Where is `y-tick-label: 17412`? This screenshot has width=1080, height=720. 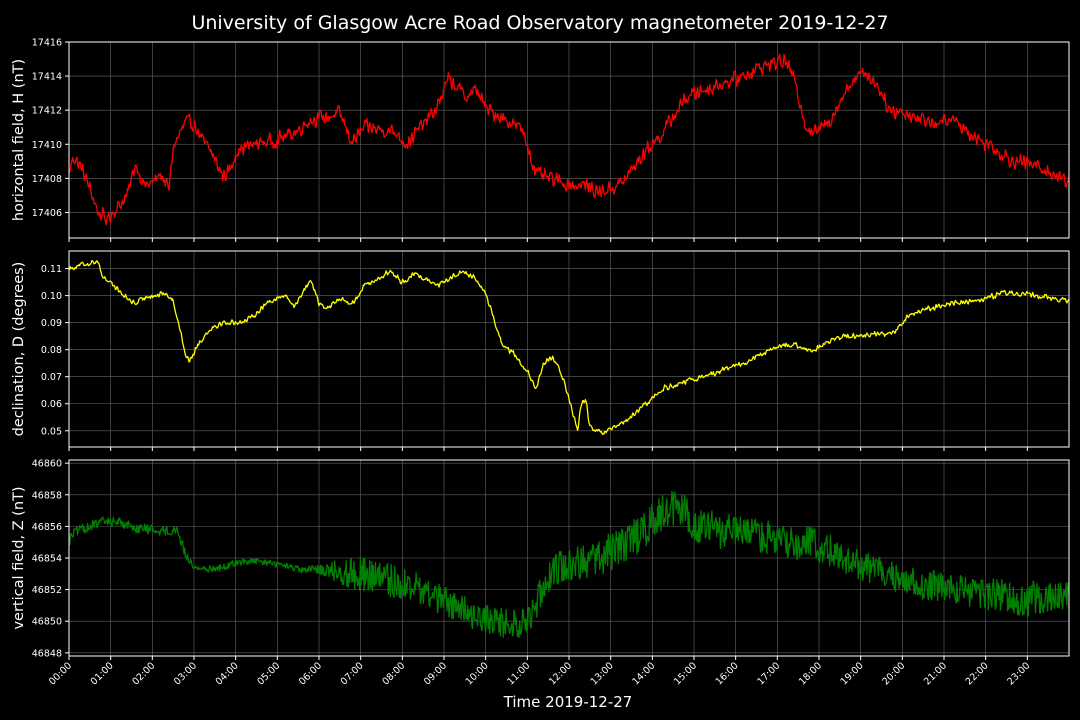
y-tick-label: 17412 is located at coordinates (47, 111).